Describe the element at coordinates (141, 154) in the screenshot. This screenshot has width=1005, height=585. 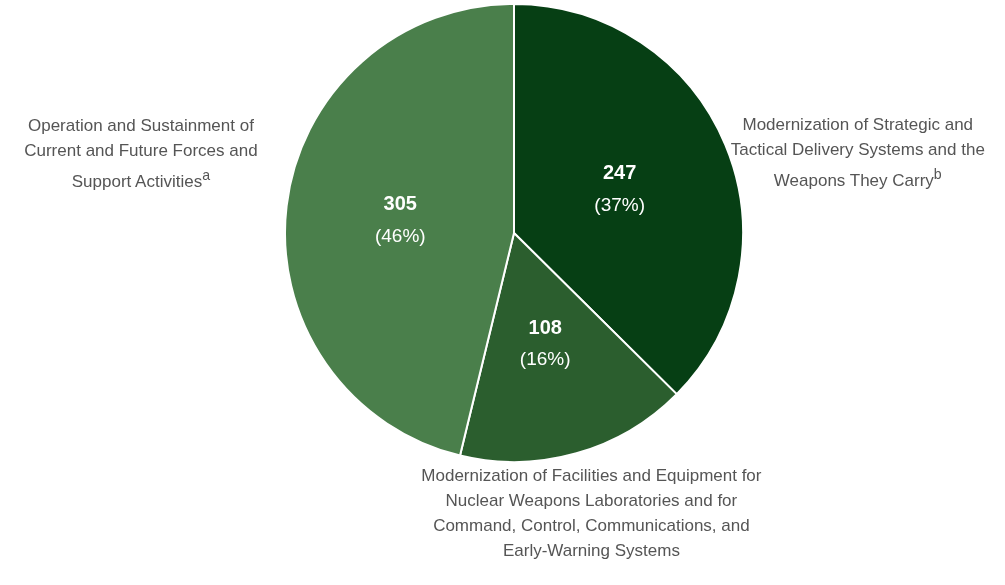
I see `slice-label: Operation and Sustainment of Current and Future Forces and Support Activities$^{a}$` at that location.